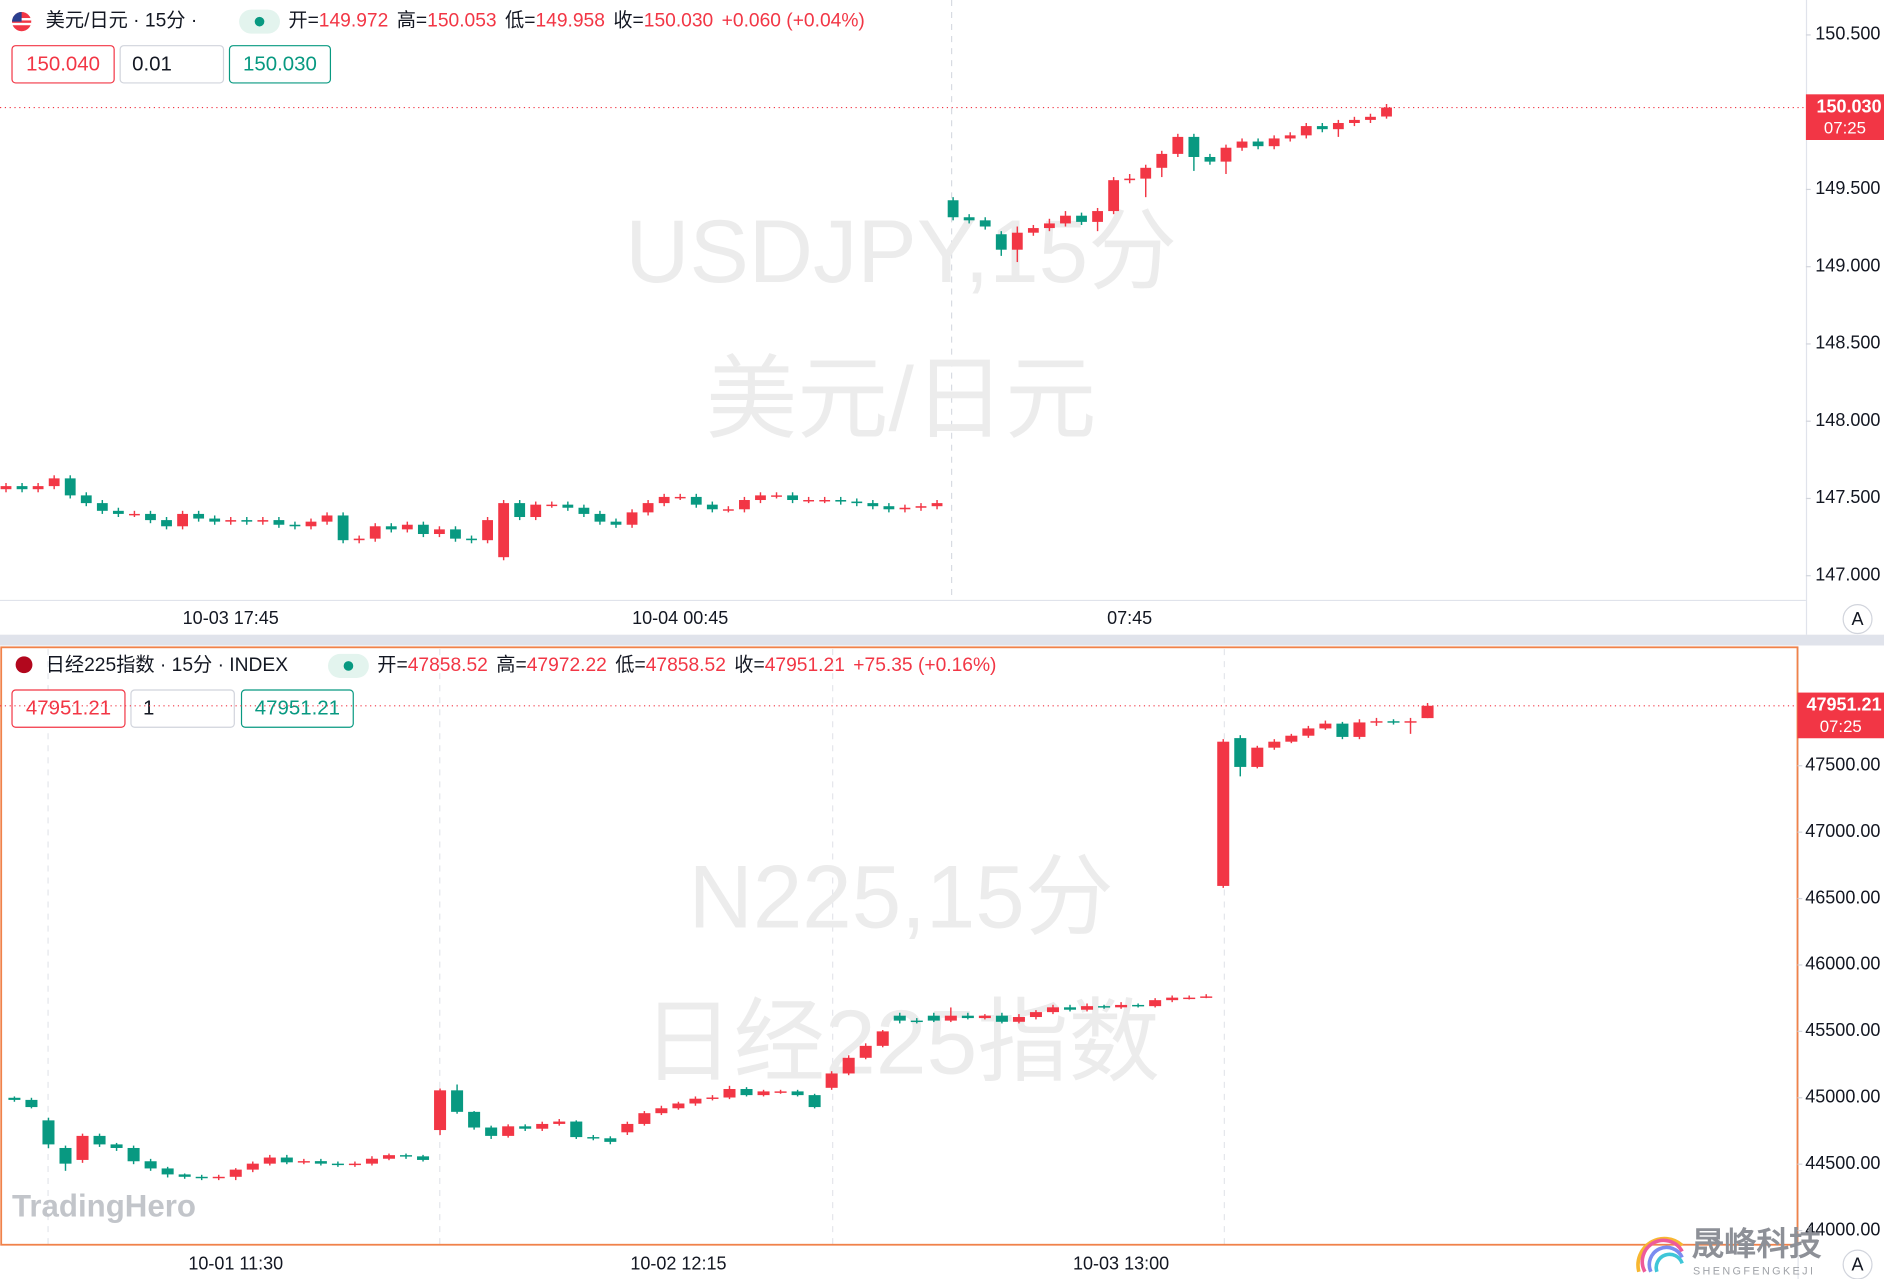 This screenshot has height=1279, width=1884. What do you see at coordinates (1660, 1254) in the screenshot?
I see `brand-logo-icon` at bounding box center [1660, 1254].